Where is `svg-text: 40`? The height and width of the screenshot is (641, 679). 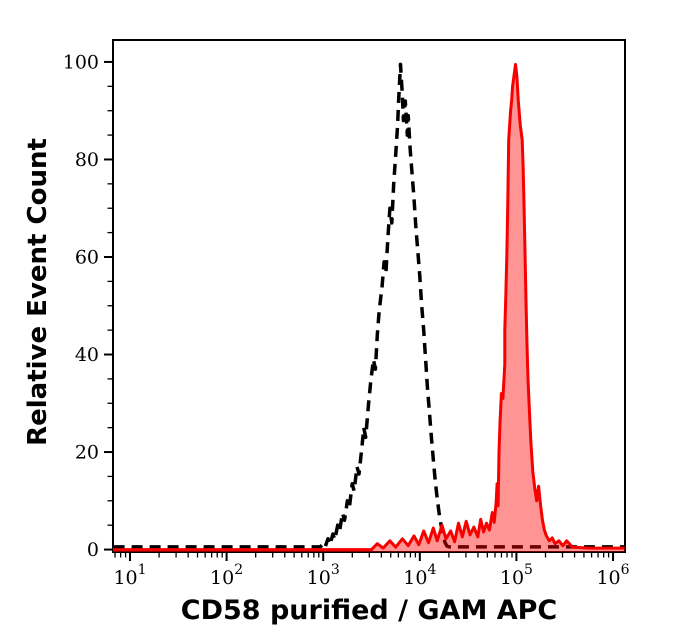
svg-text: 40 is located at coordinates (87, 355).